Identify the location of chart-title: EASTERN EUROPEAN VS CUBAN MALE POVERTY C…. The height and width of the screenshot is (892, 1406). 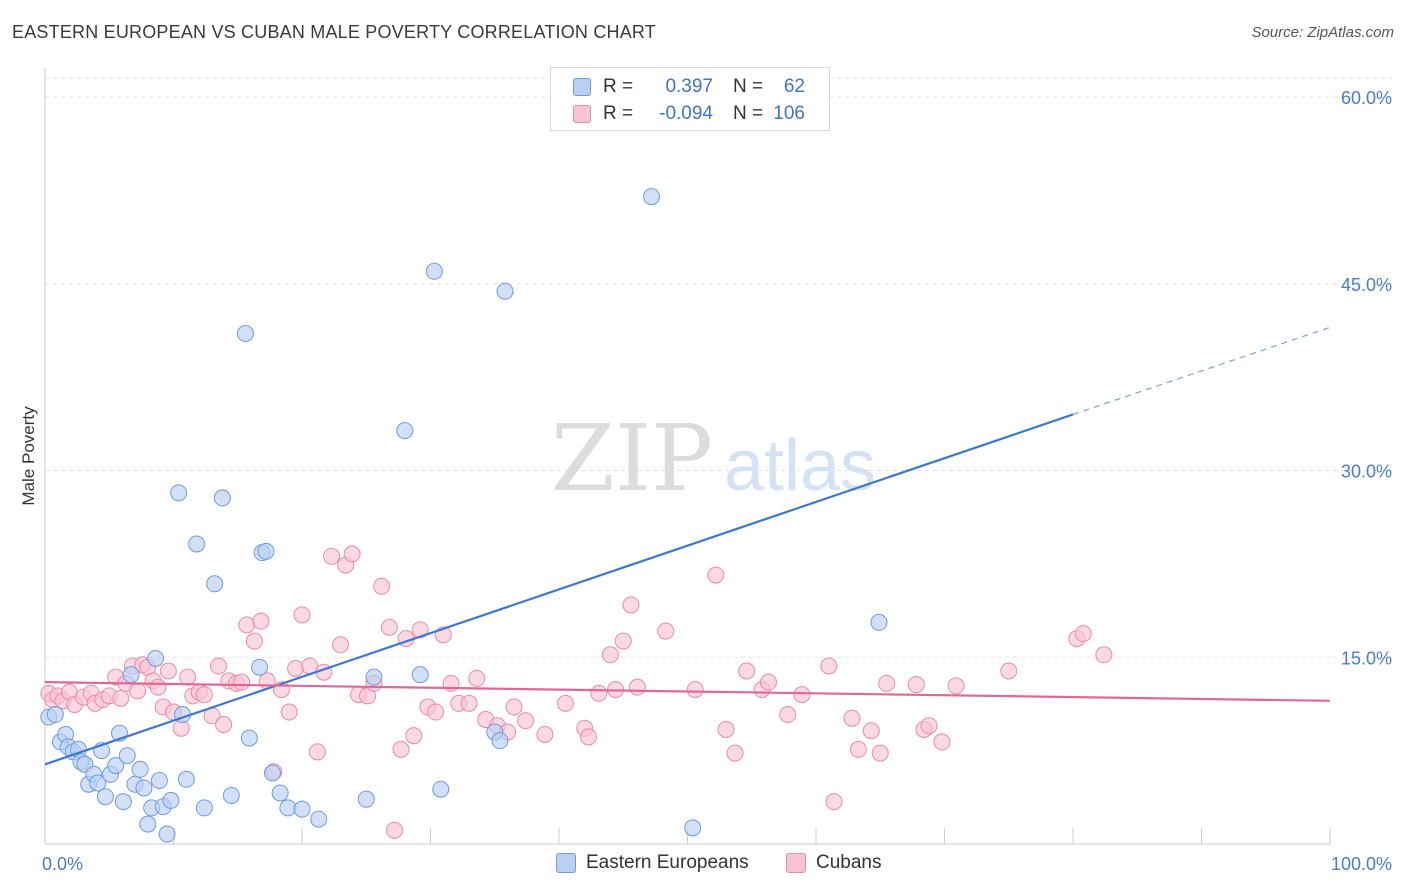
(334, 32).